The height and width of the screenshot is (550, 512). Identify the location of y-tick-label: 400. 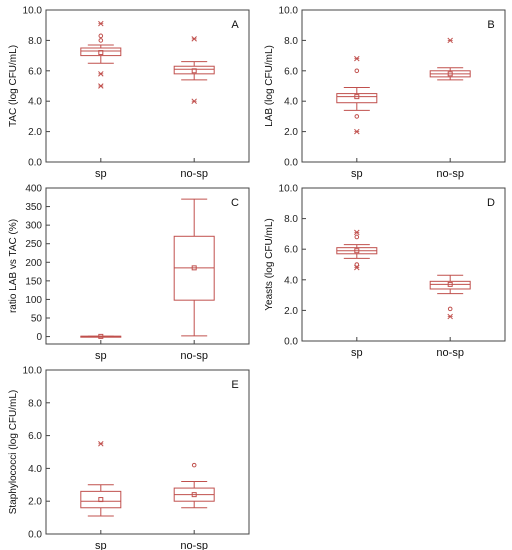
(33, 189).